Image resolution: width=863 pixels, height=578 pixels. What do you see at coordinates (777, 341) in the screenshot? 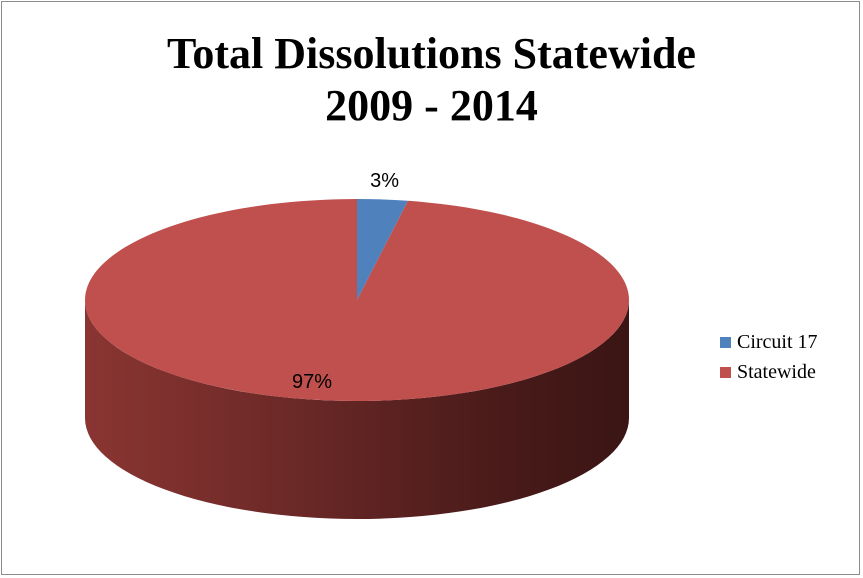
I see `legend-label-circuit-17: Circuit 17` at bounding box center [777, 341].